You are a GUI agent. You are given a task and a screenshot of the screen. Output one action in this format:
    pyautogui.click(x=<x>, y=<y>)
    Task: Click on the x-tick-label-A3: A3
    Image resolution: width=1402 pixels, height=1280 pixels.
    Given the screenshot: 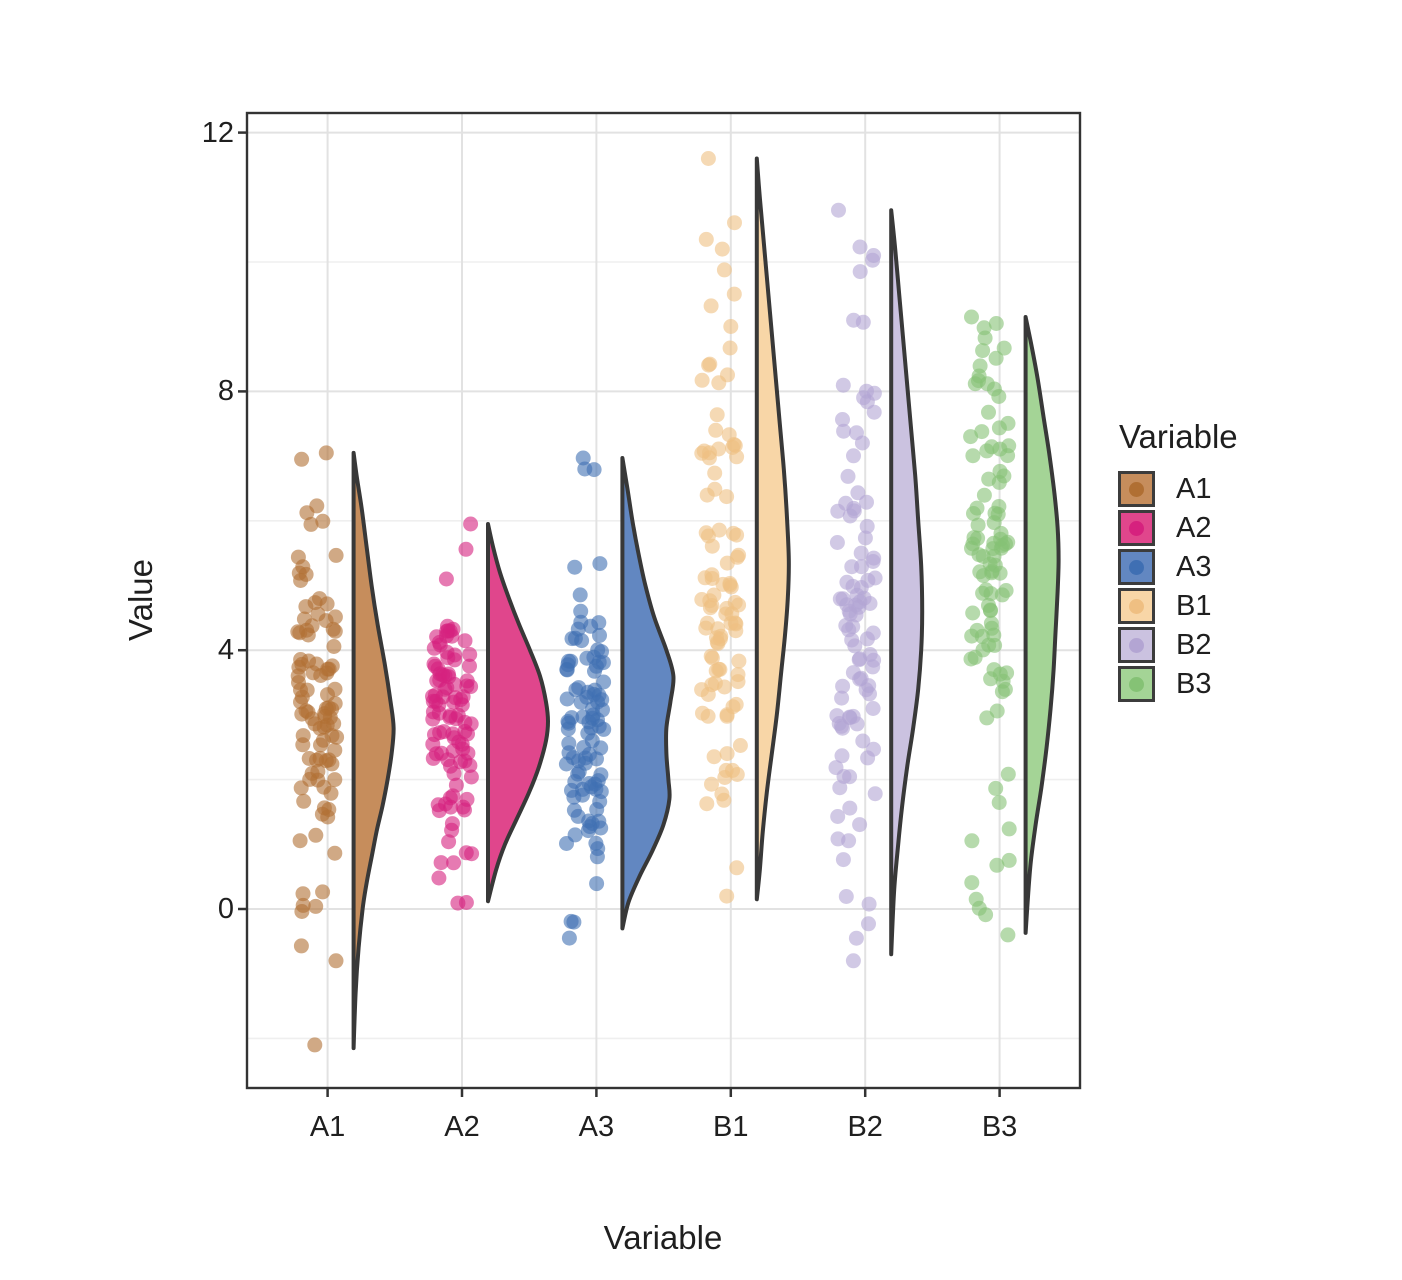 What is the action you would take?
    pyautogui.click(x=596, y=1127)
    